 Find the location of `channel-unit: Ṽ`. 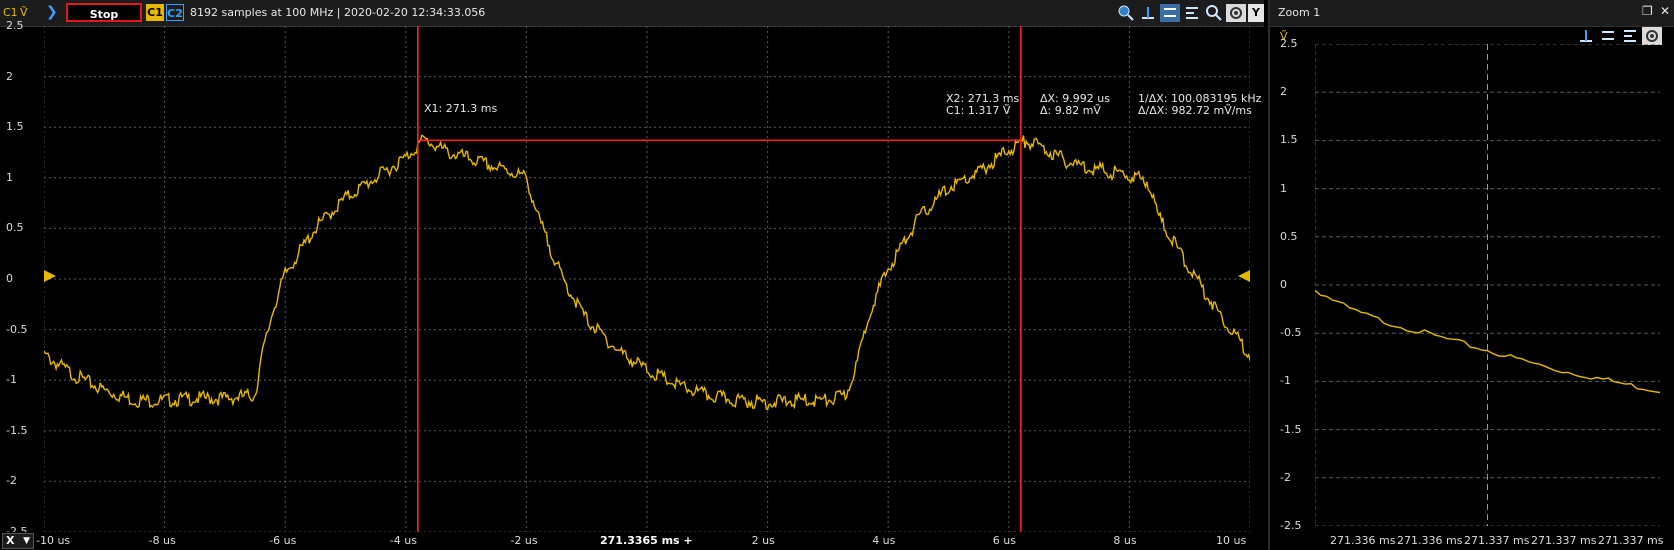

channel-unit: Ṽ is located at coordinates (24, 12).